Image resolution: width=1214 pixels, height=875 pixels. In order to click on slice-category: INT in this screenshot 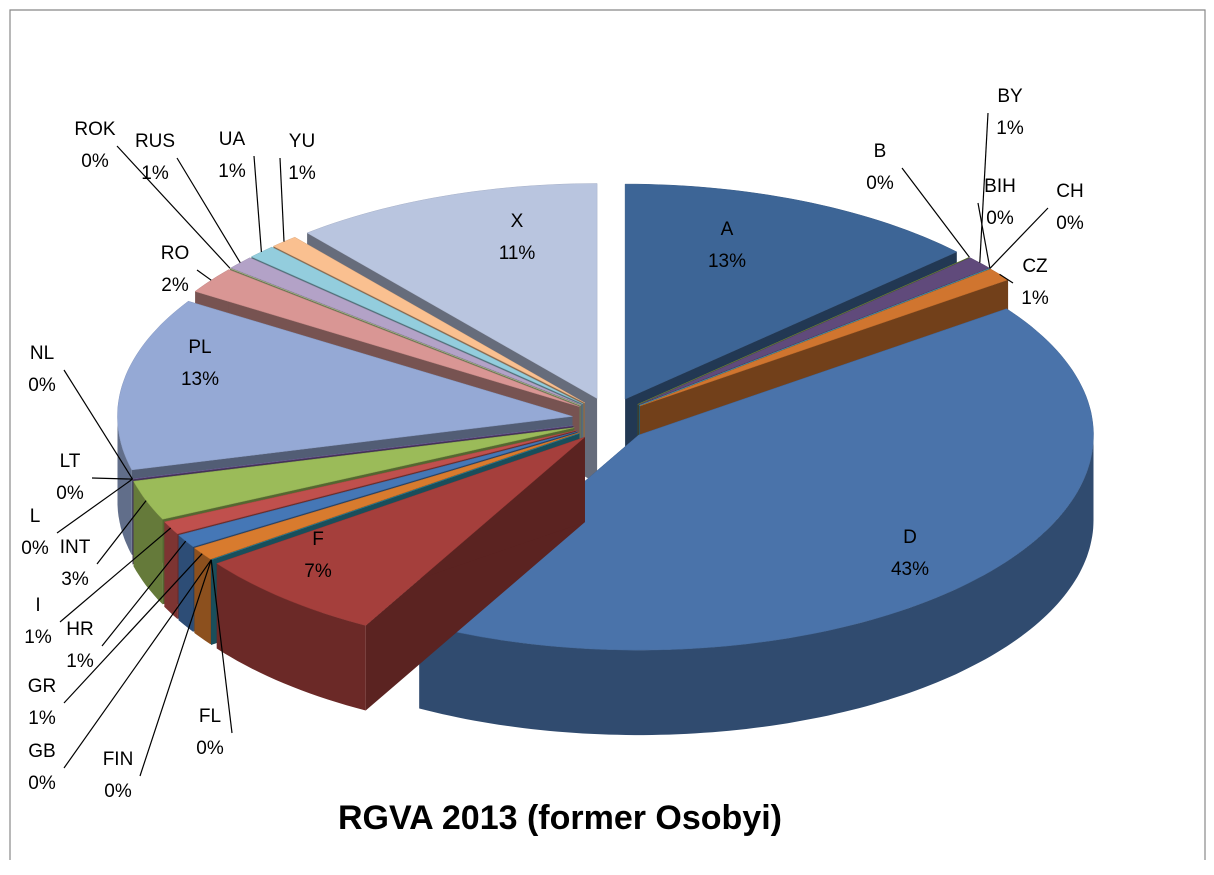, I will do `click(75, 547)`.